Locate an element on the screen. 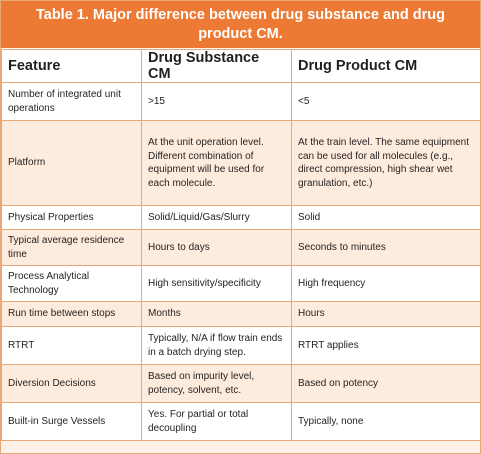 The width and height of the screenshot is (481, 454). drug-product-cell: Seconds to minutes is located at coordinates (386, 247).